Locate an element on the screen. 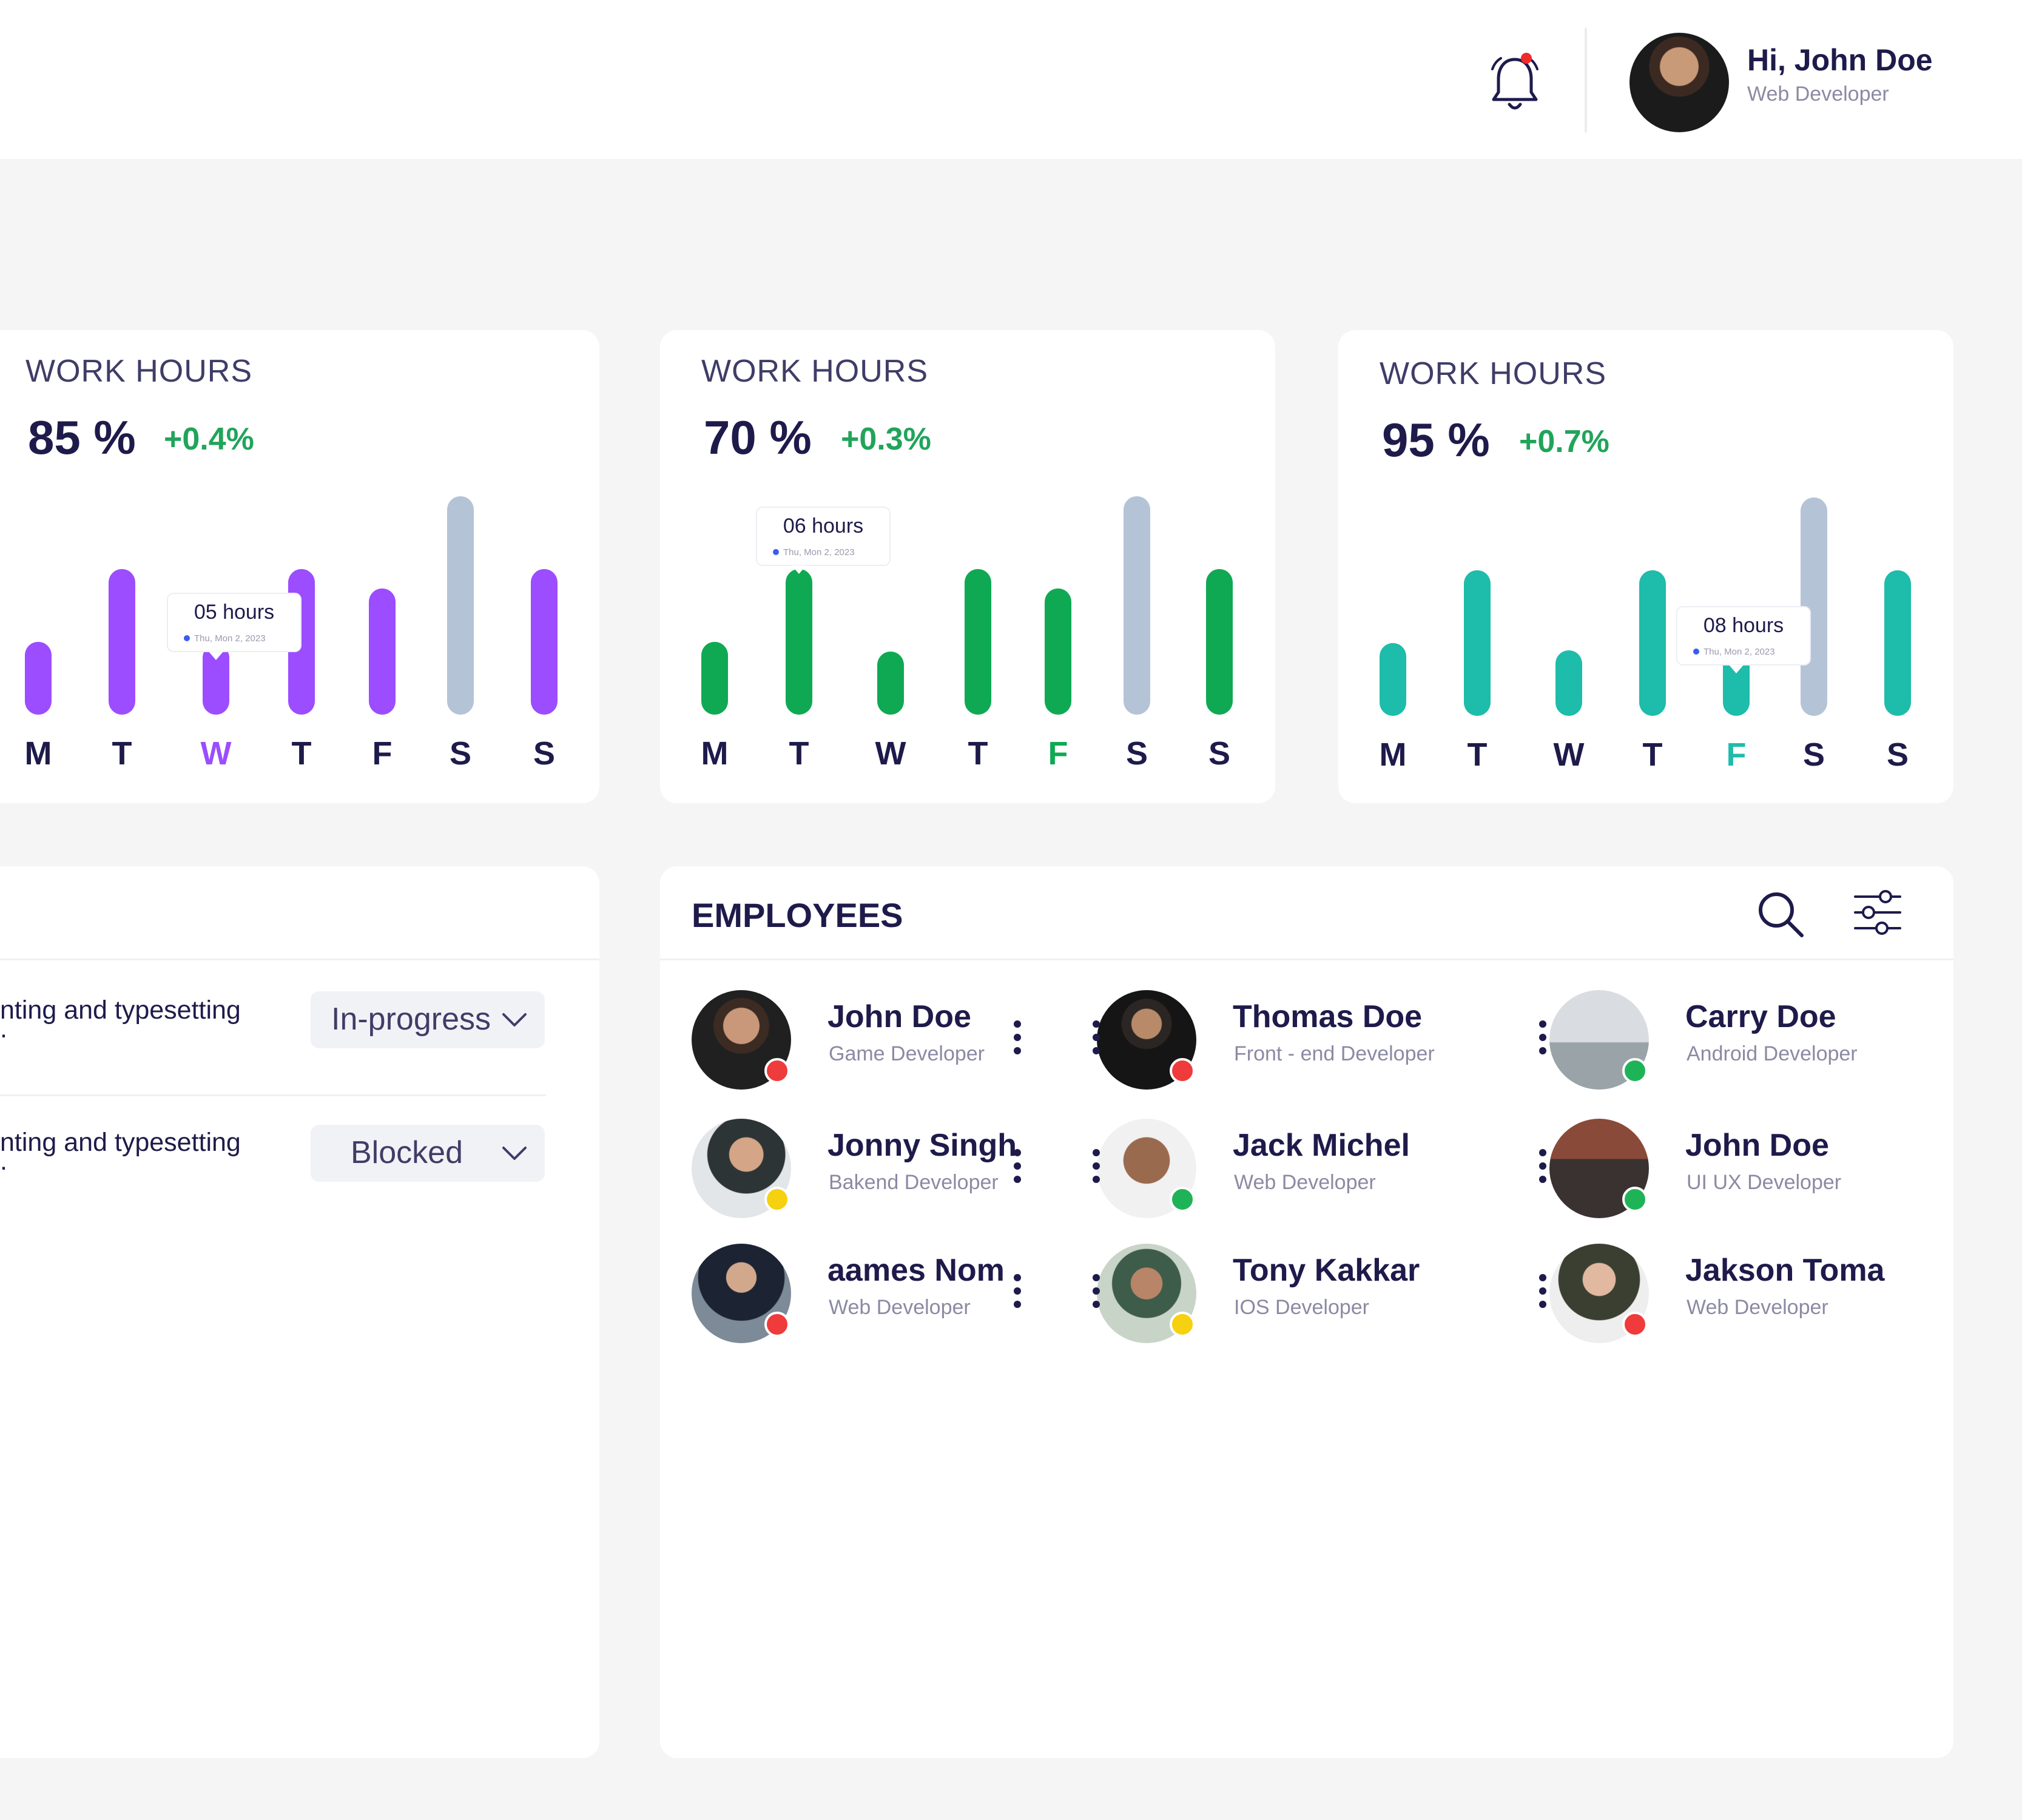 This screenshot has height=1820, width=2022. employee-role: Android Developer is located at coordinates (1772, 1053).